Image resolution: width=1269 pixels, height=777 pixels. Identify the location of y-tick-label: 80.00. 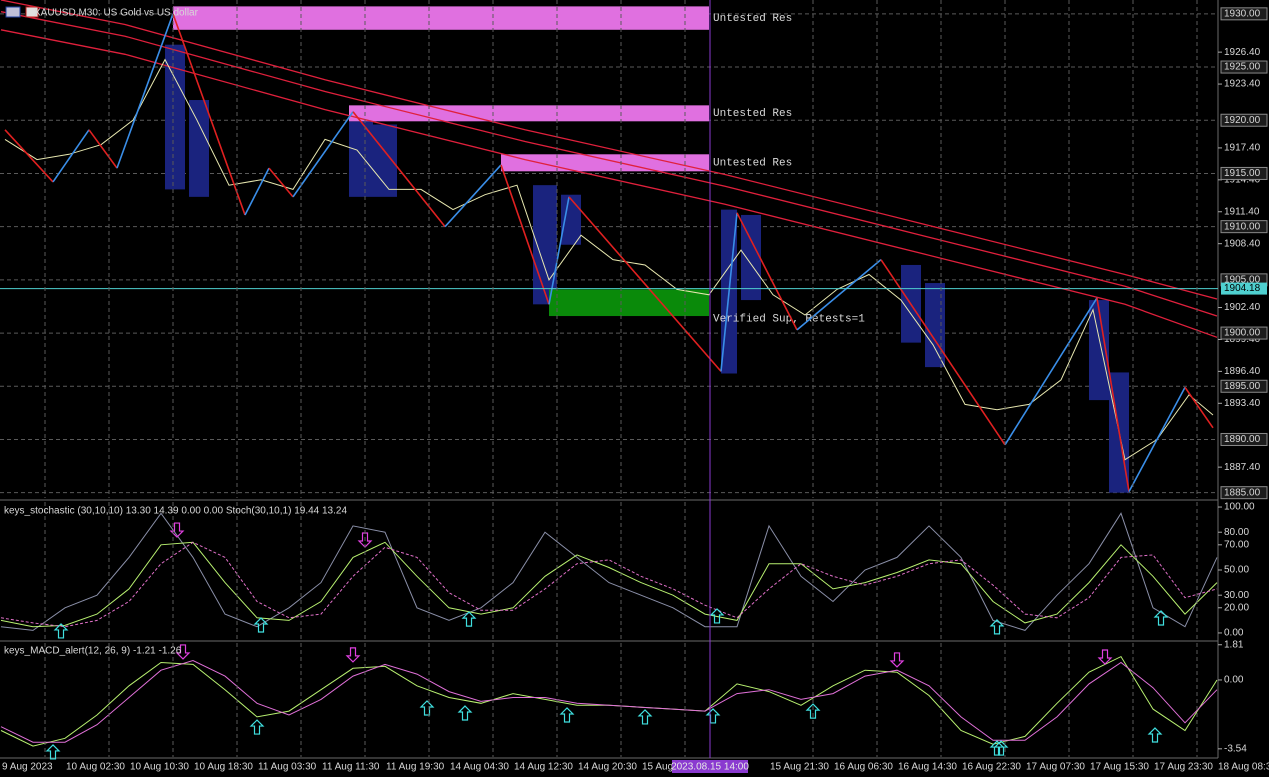
(1236, 532).